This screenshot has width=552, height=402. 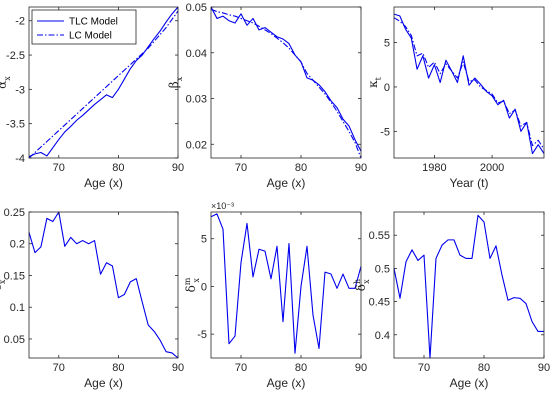 I want to click on panel-kappa: 1980 2000 -5 0 5 Year (t) κt, so click(x=455, y=98).